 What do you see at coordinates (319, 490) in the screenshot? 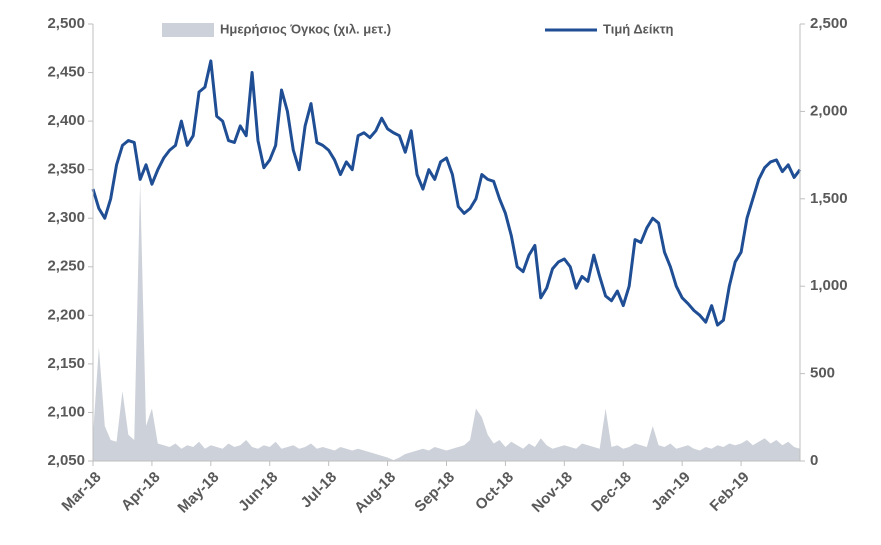
I see `x-tick-label: Jul-18` at bounding box center [319, 490].